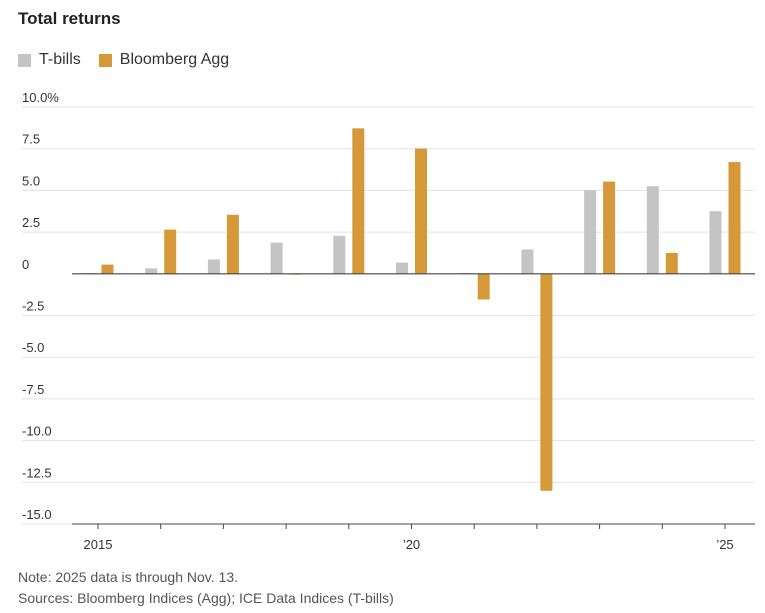 This screenshot has height=613, width=765. What do you see at coordinates (33, 389) in the screenshot?
I see `y-tick-label: -7.5` at bounding box center [33, 389].